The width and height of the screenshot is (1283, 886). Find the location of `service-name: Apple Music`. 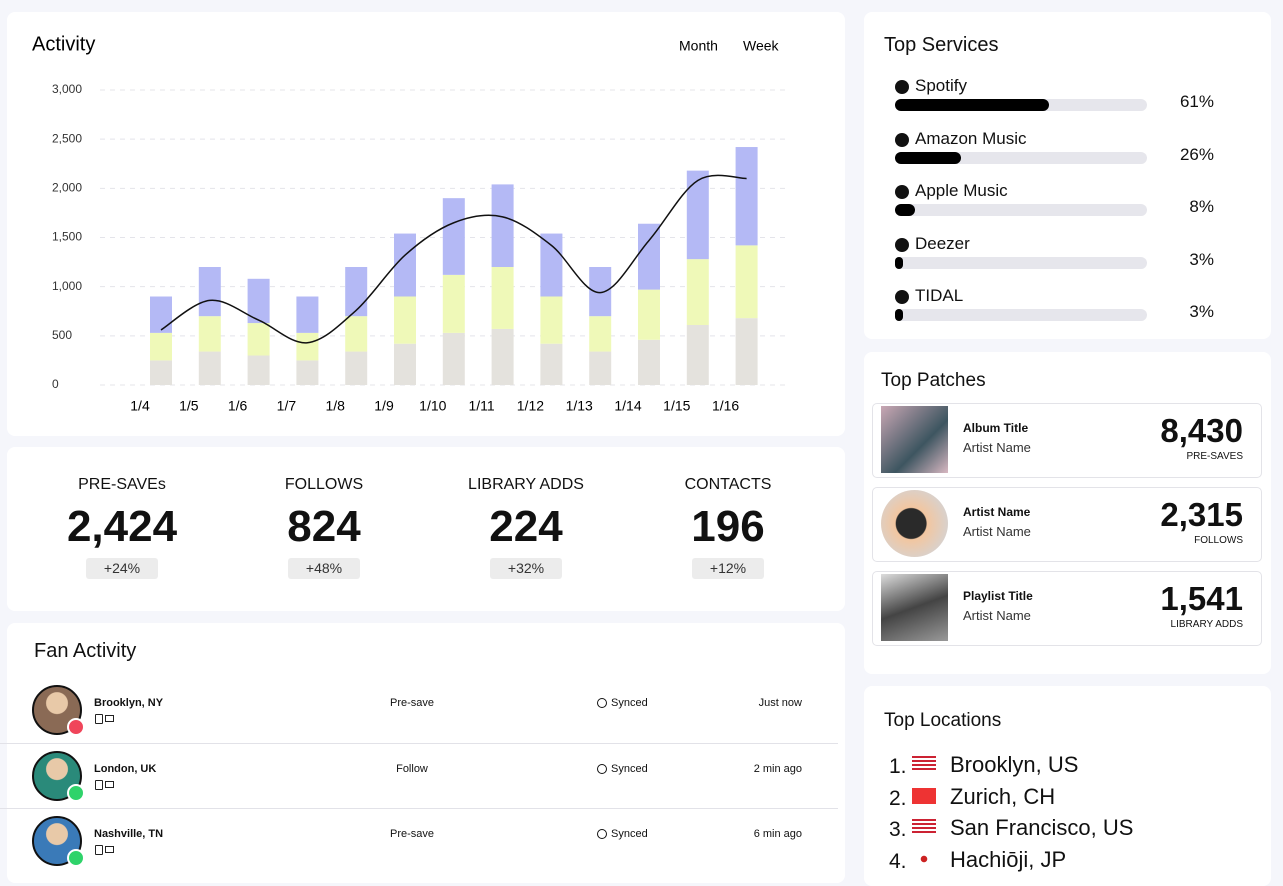

service-name: Apple Music is located at coordinates (961, 190).